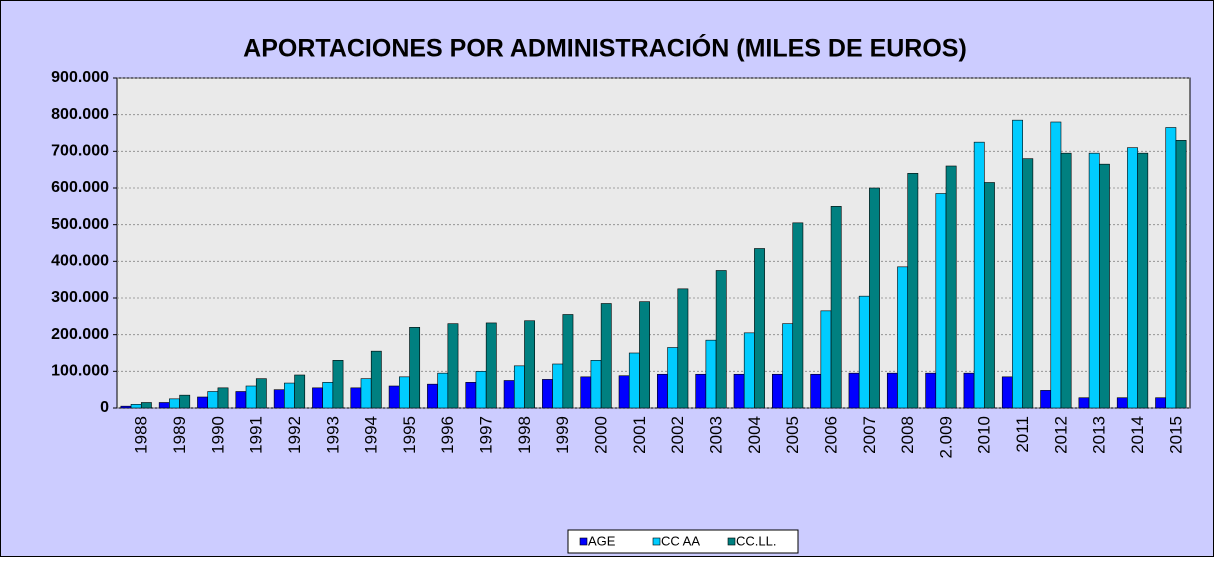 This screenshot has width=1214, height=562. Describe the element at coordinates (907, 435) in the screenshot. I see `x-tick-label: 2008` at that location.